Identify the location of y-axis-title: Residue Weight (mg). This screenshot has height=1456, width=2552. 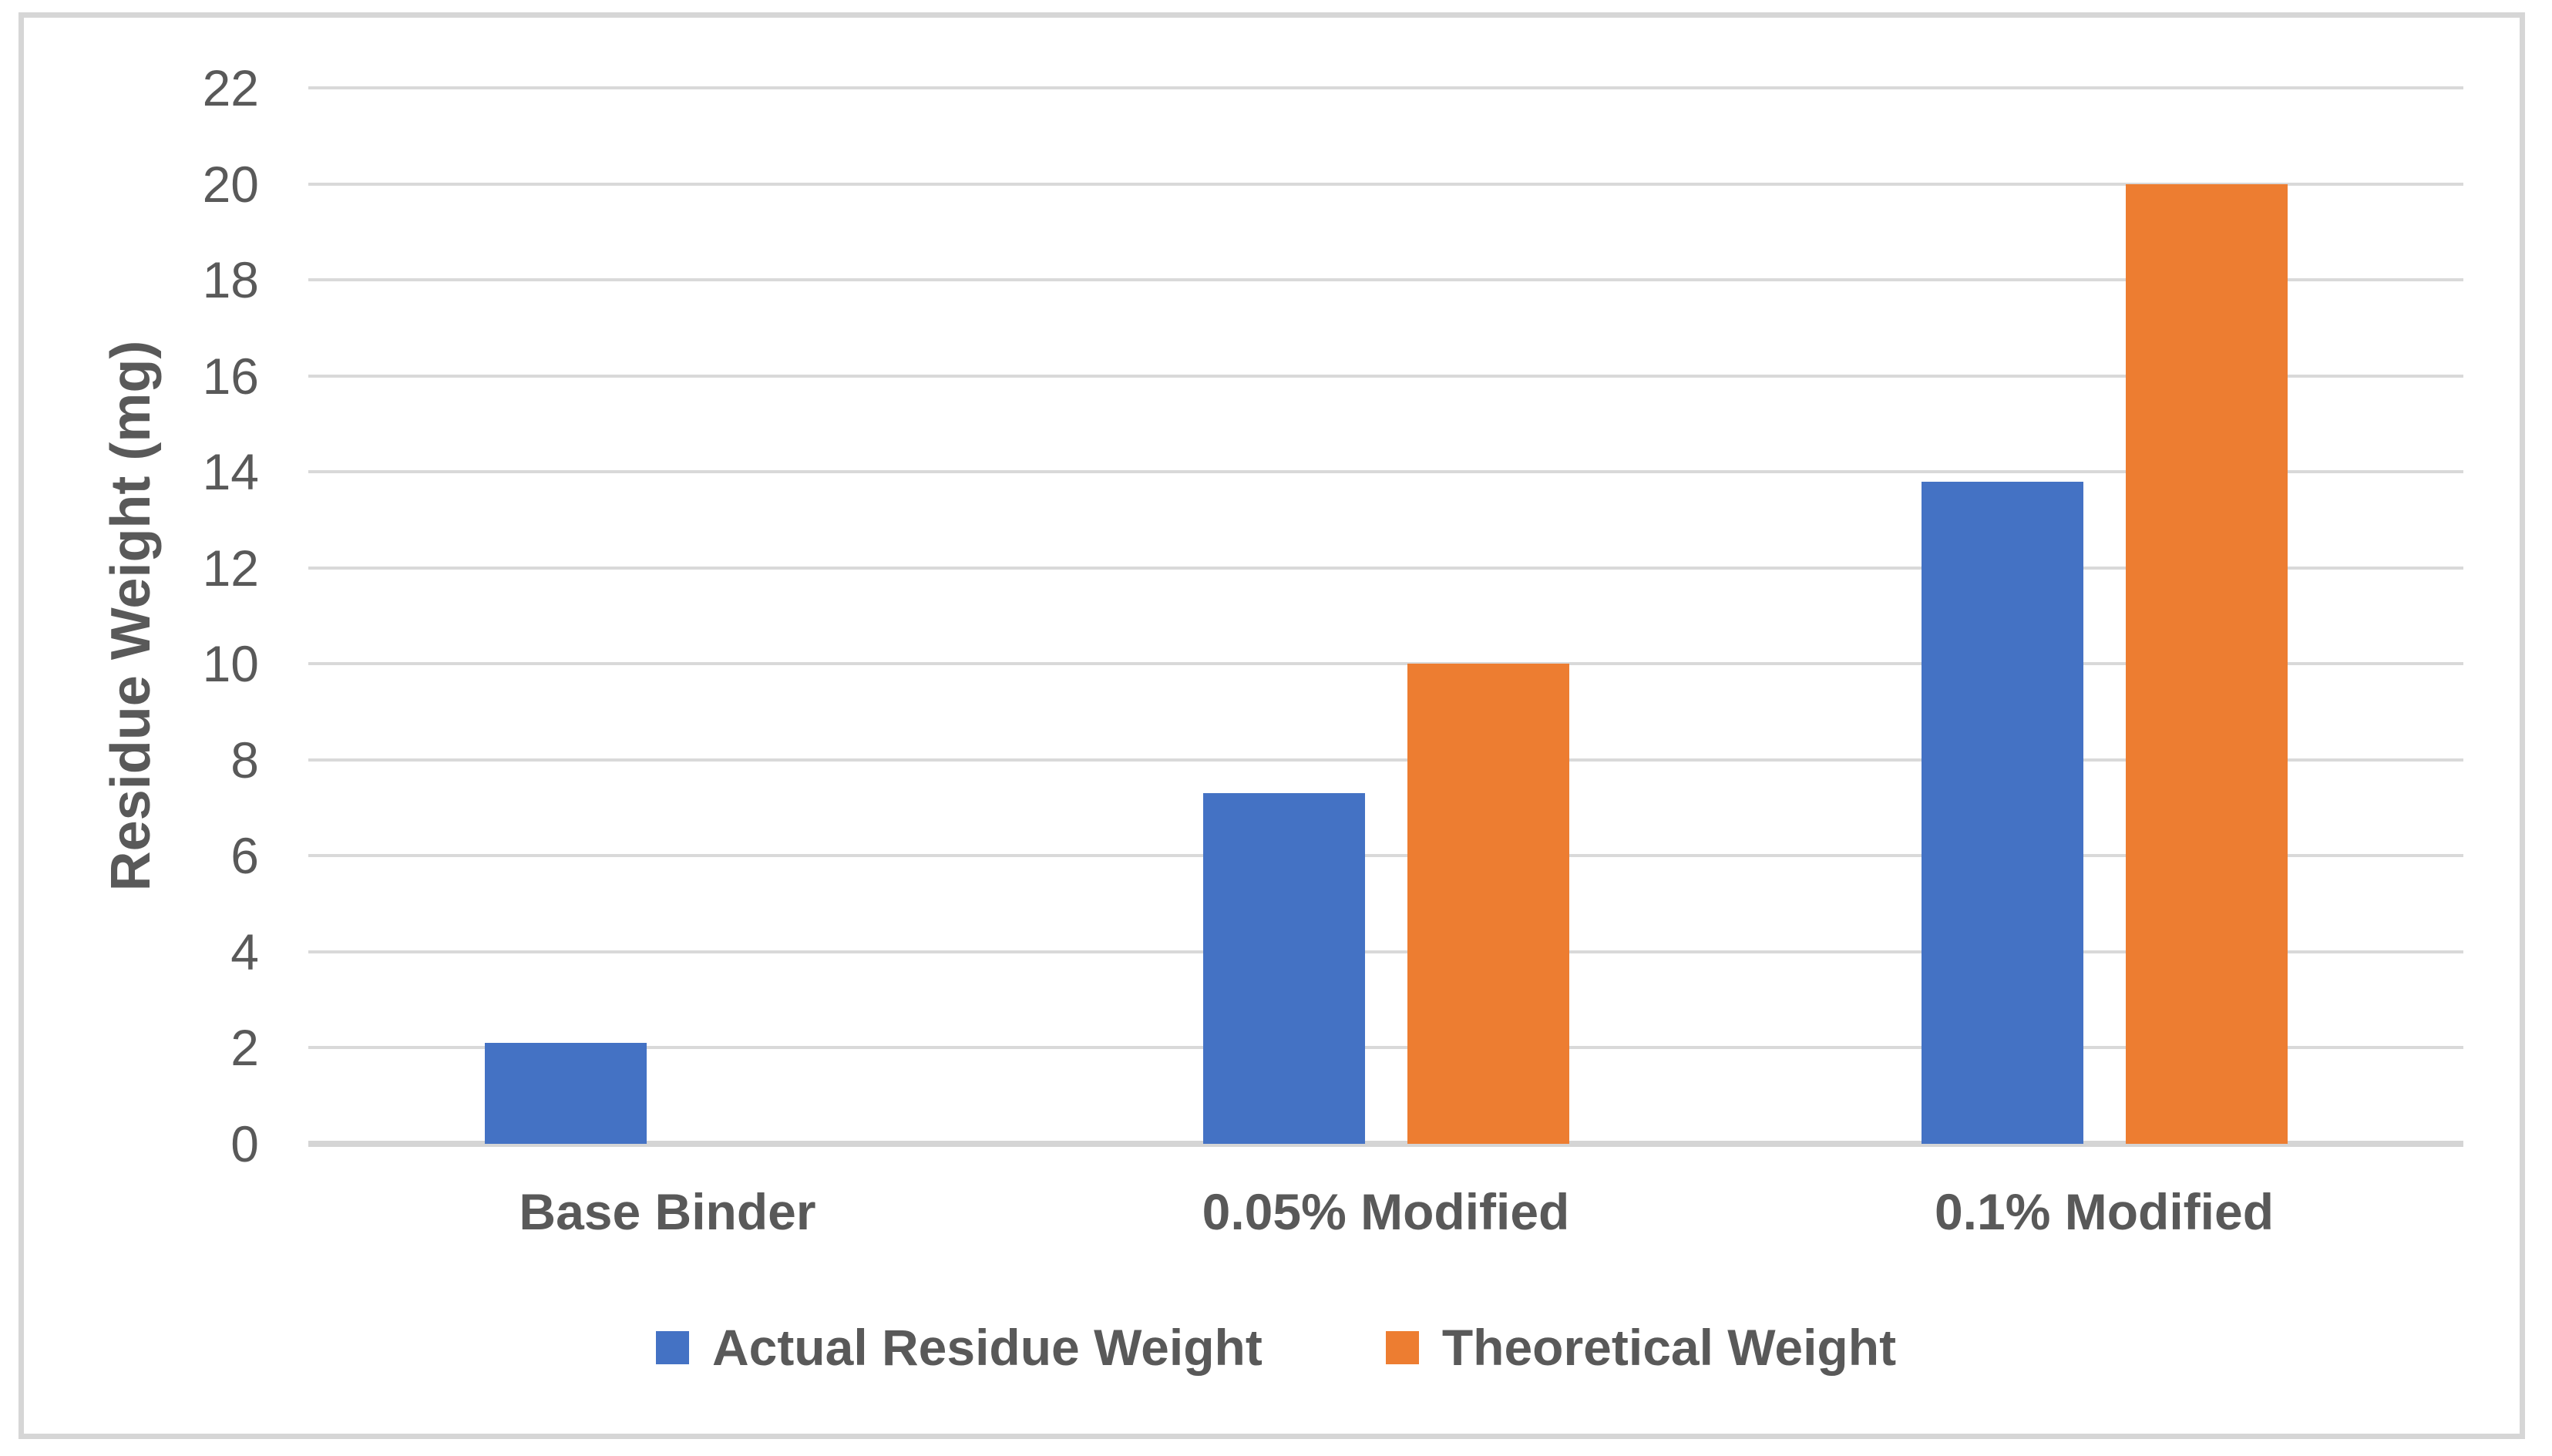
(131, 616).